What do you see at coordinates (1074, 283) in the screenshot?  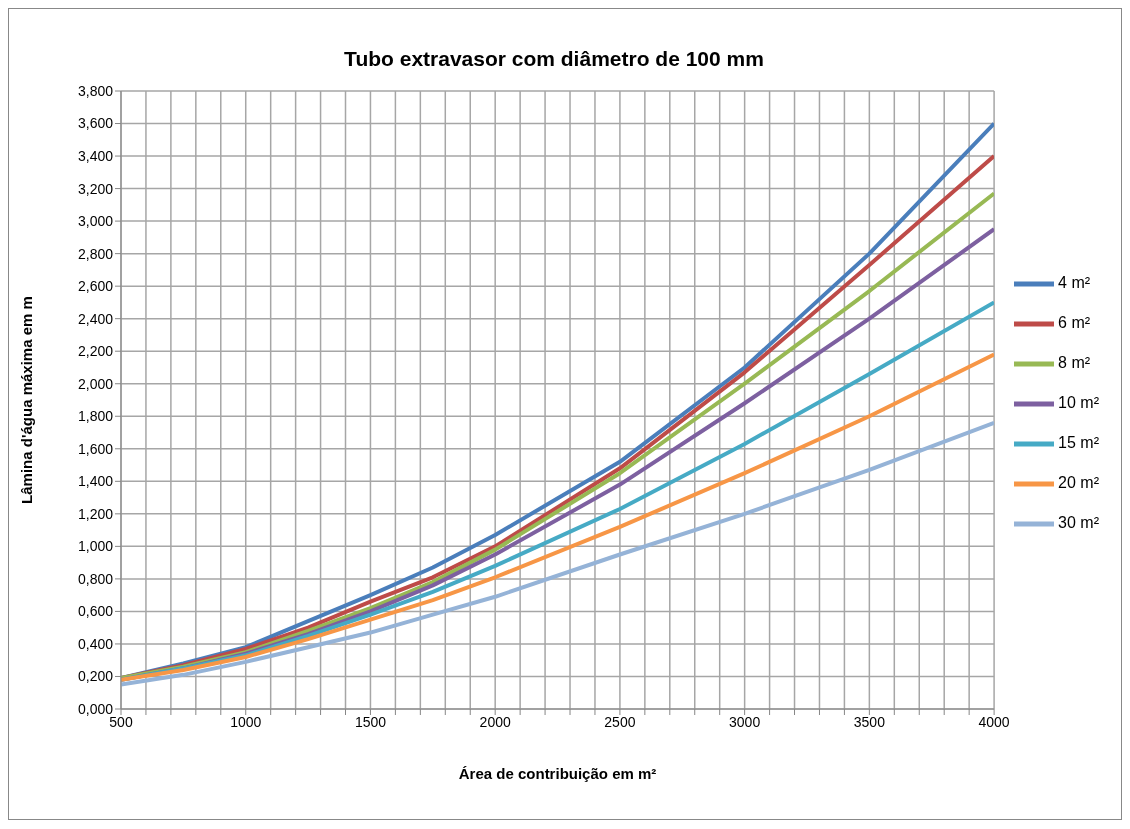 I see `legend-label: 4 m²` at bounding box center [1074, 283].